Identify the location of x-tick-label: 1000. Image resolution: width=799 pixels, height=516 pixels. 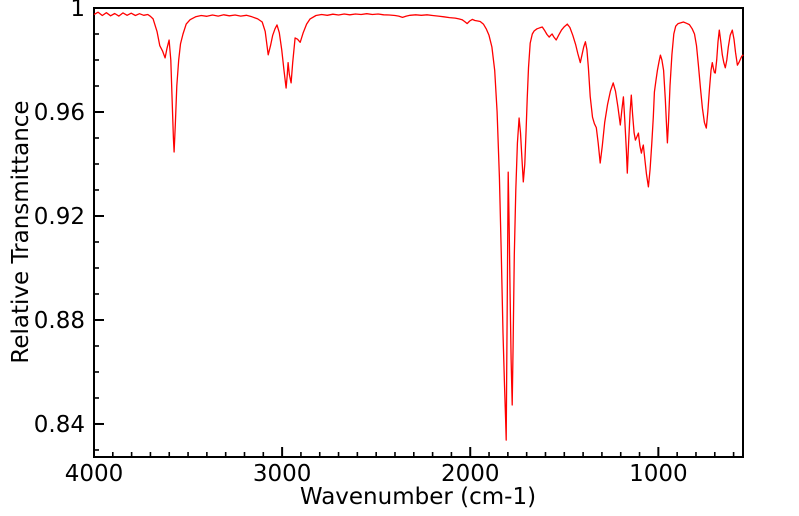
(658, 474).